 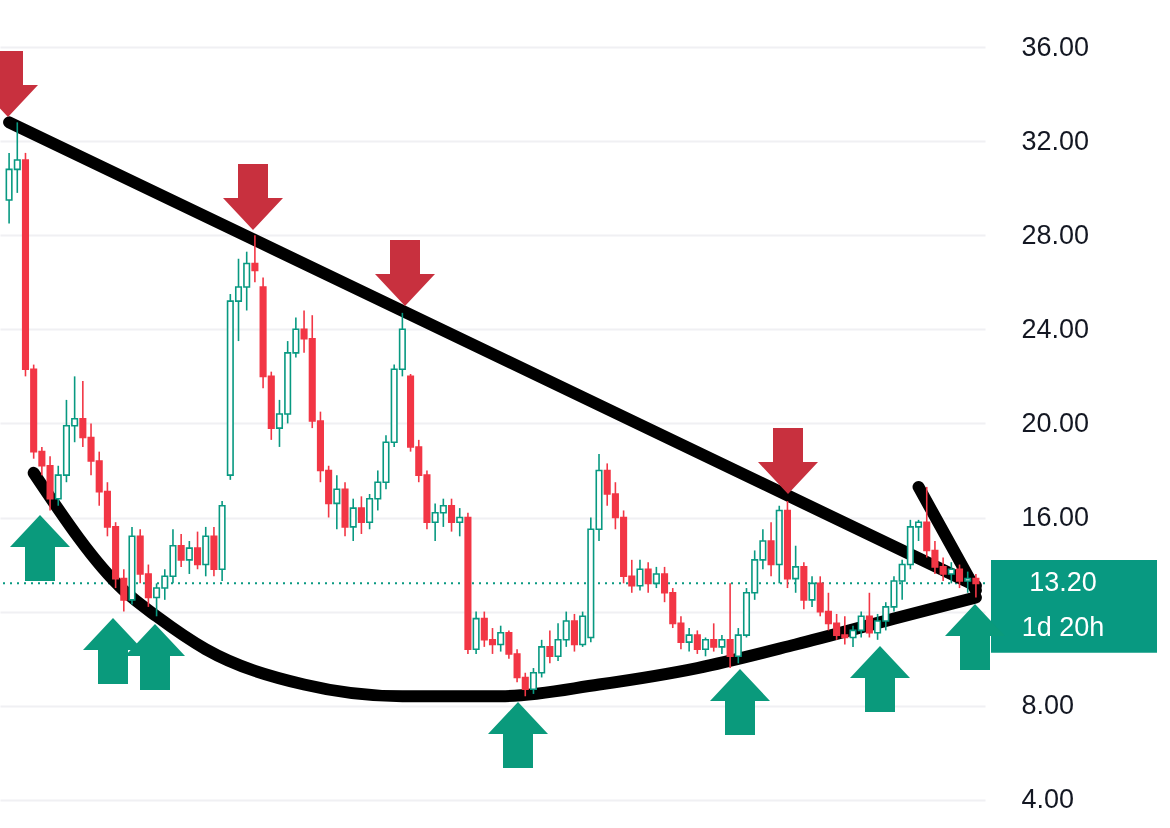 What do you see at coordinates (1048, 799) in the screenshot?
I see `y-tick-label: 4.00` at bounding box center [1048, 799].